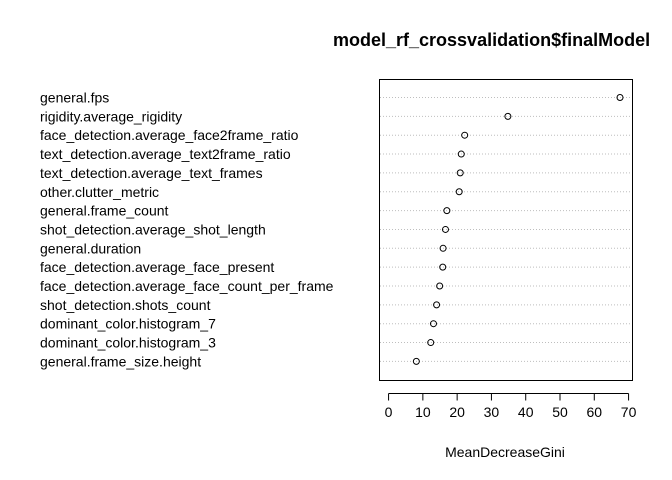 The image size is (672, 480). I want to click on x-axis-title: MeanDecreaseGini, so click(505, 452).